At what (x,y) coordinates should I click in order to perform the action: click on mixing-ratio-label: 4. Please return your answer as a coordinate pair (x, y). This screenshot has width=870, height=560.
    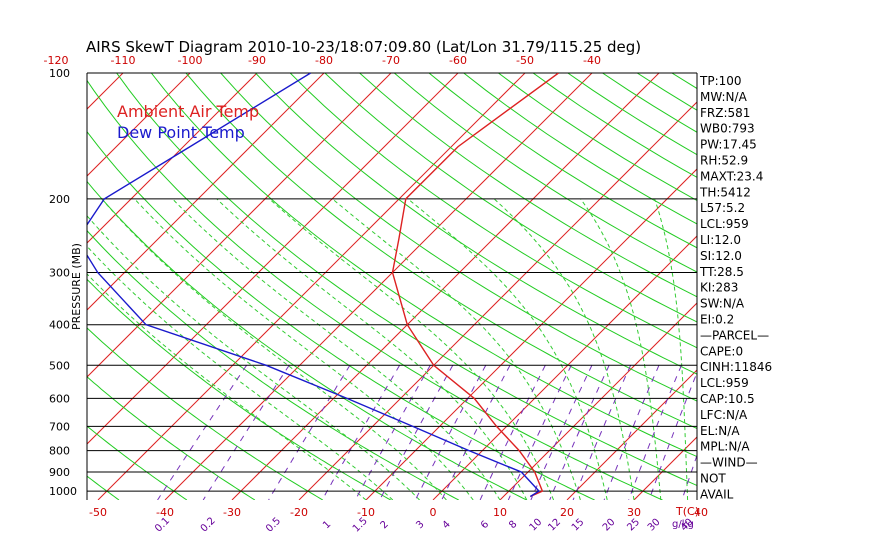
    Looking at the image, I should click on (447, 525).